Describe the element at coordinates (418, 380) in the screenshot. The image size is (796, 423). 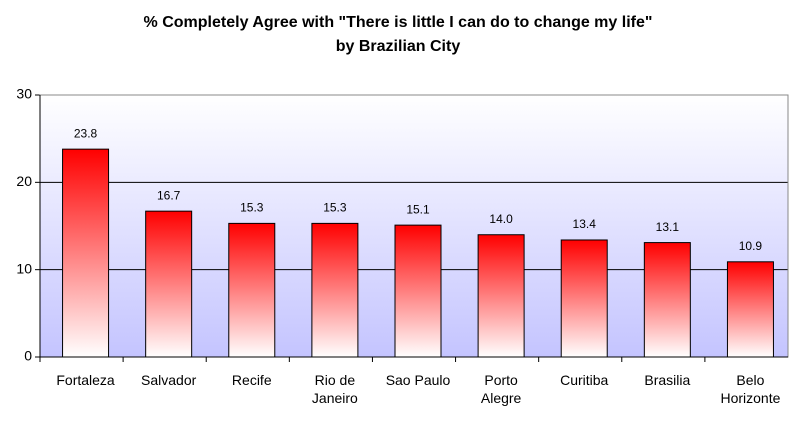
I see `x-tick-label: Sao Paulo` at that location.